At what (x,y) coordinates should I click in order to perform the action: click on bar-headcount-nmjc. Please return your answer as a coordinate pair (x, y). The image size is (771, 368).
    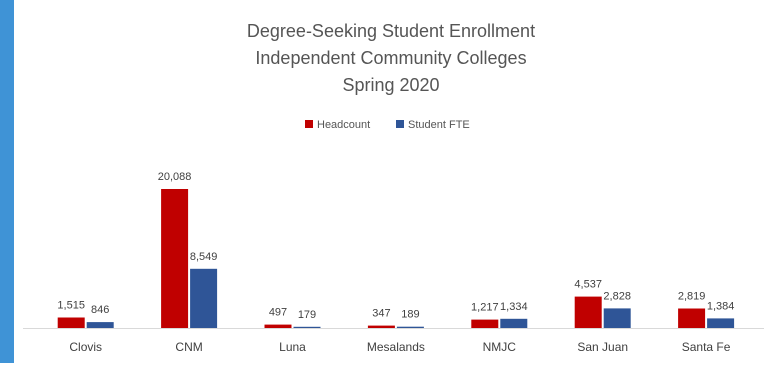
    Looking at the image, I should click on (485, 323).